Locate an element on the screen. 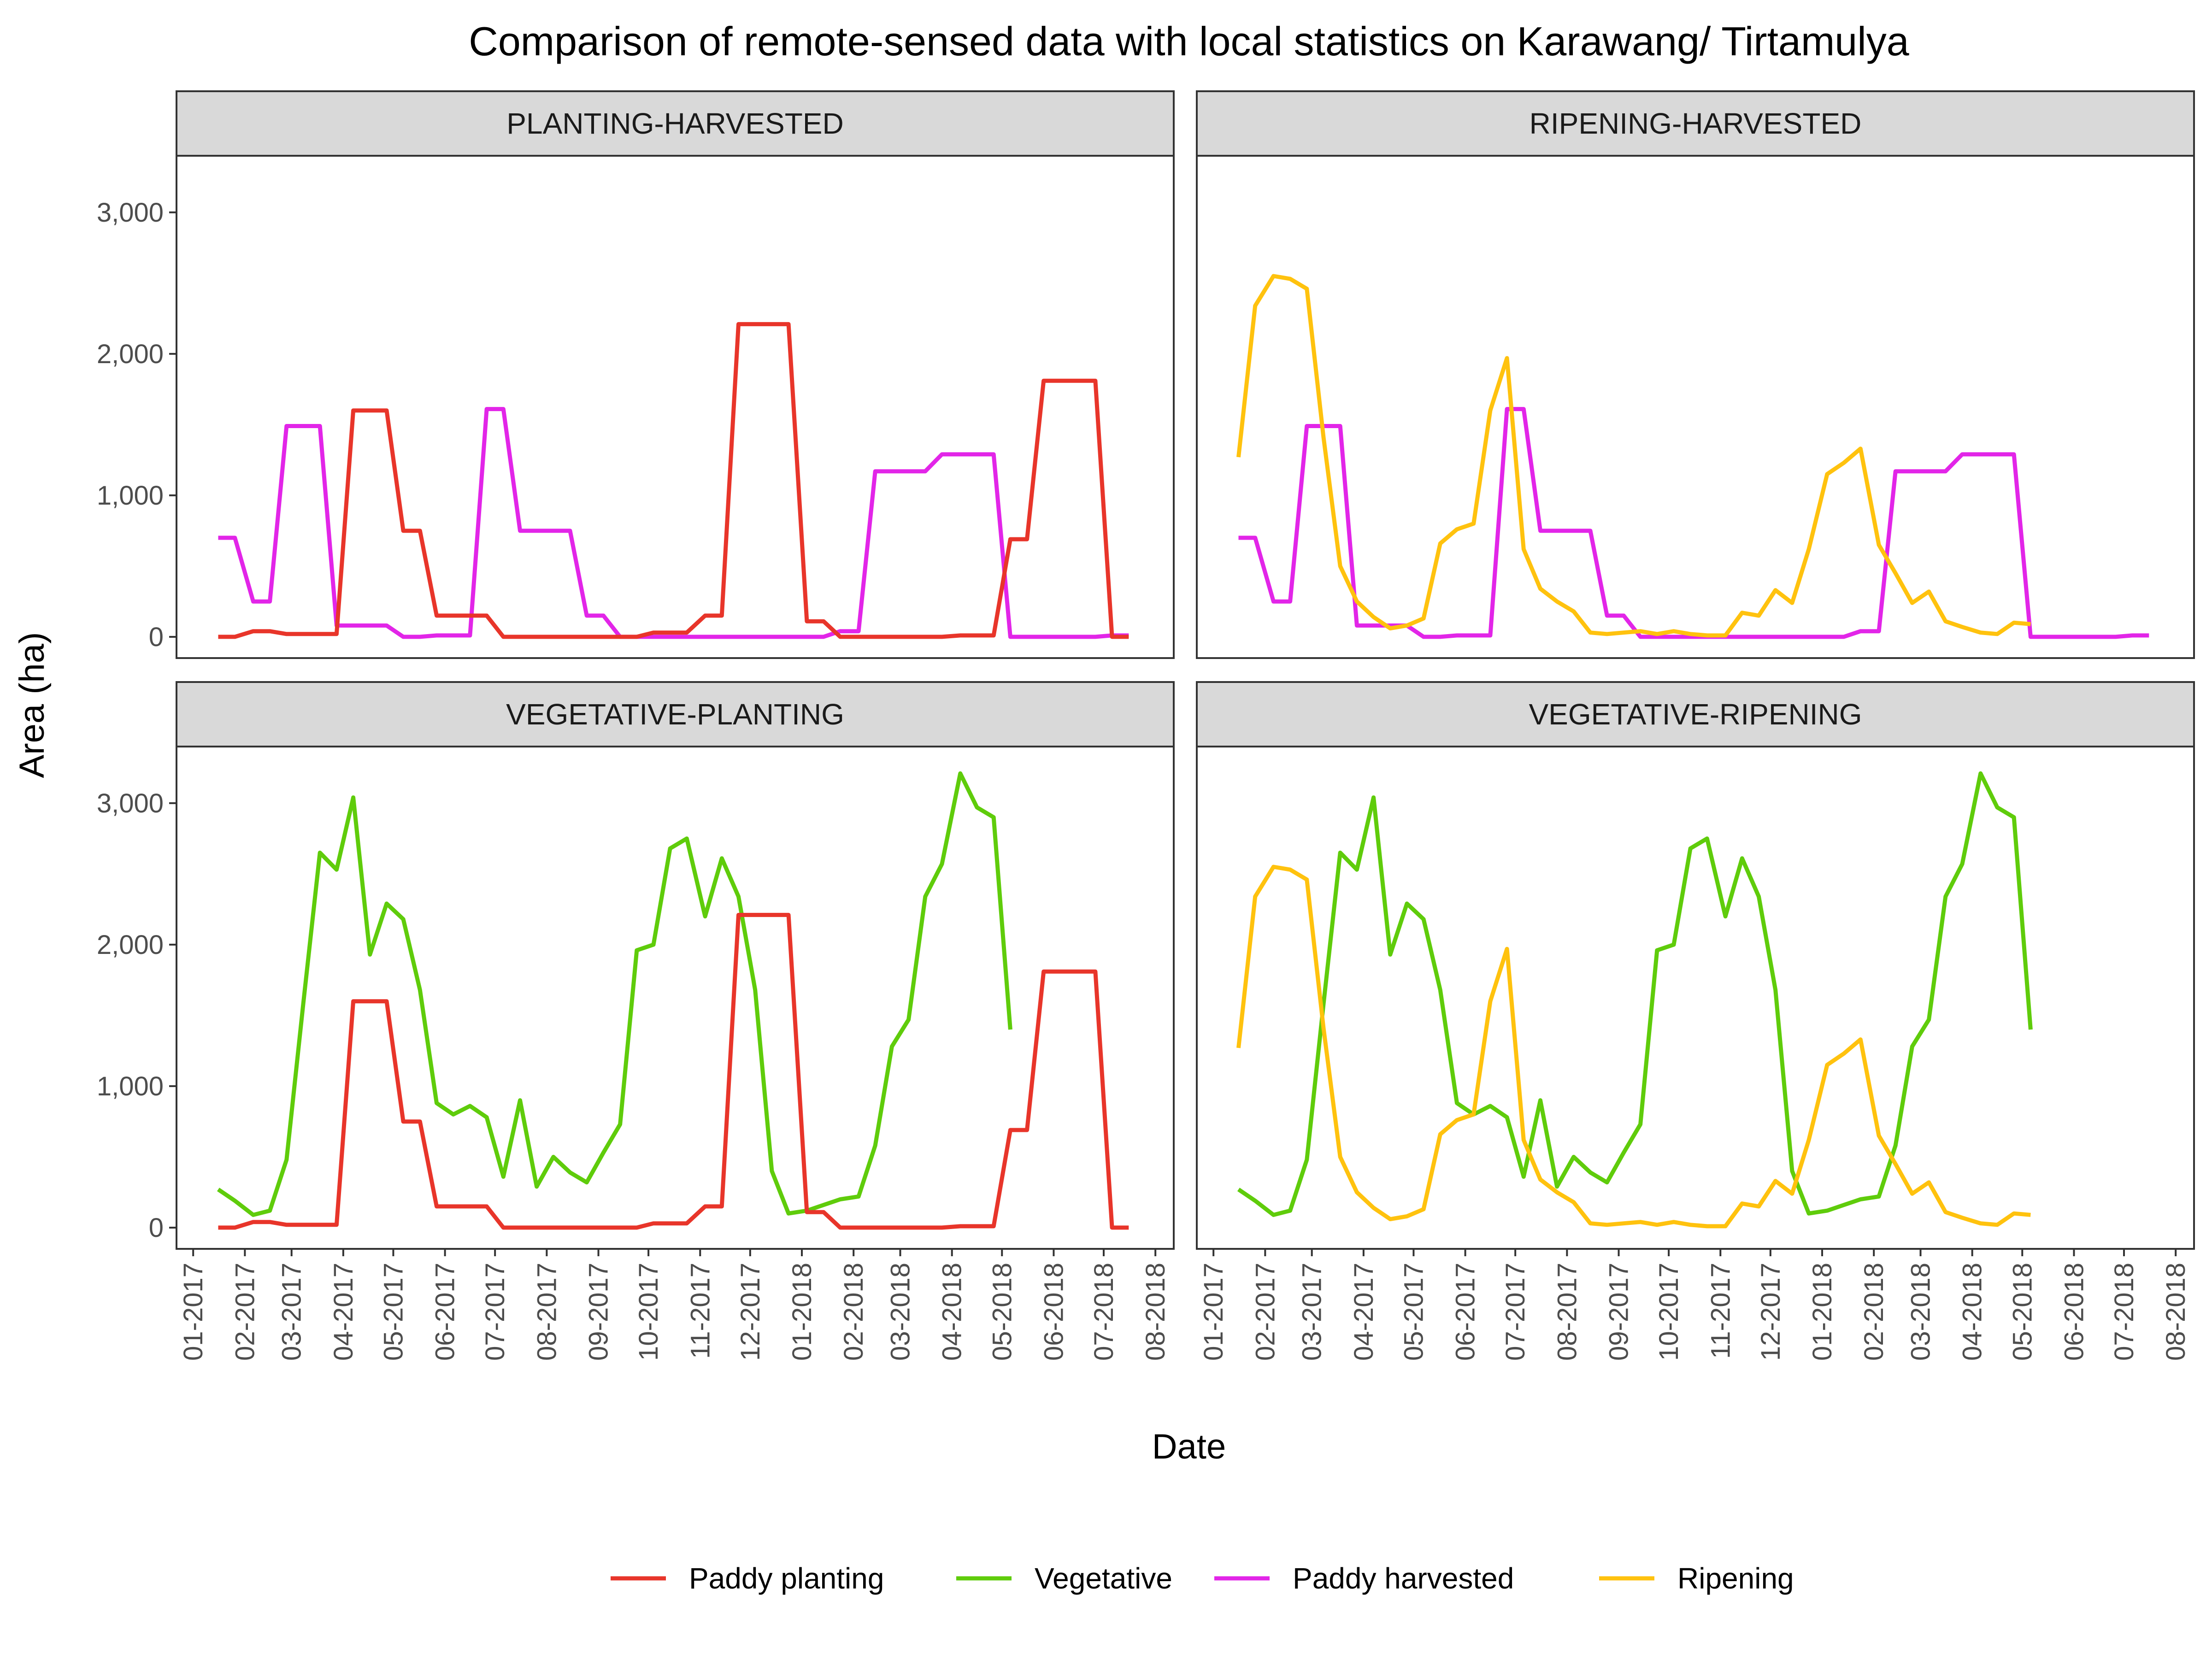  legend-label: Vegetative is located at coordinates (1103, 1578).